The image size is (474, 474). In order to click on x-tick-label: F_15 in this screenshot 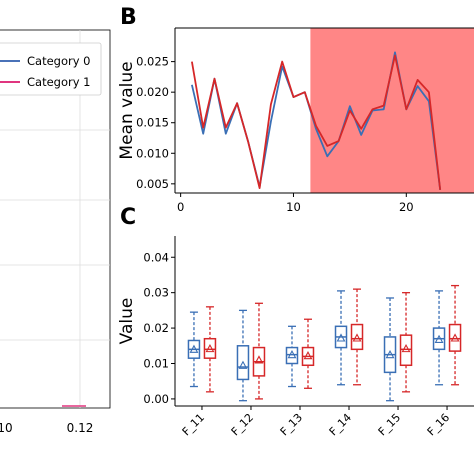, I will do `click(389, 424)`.